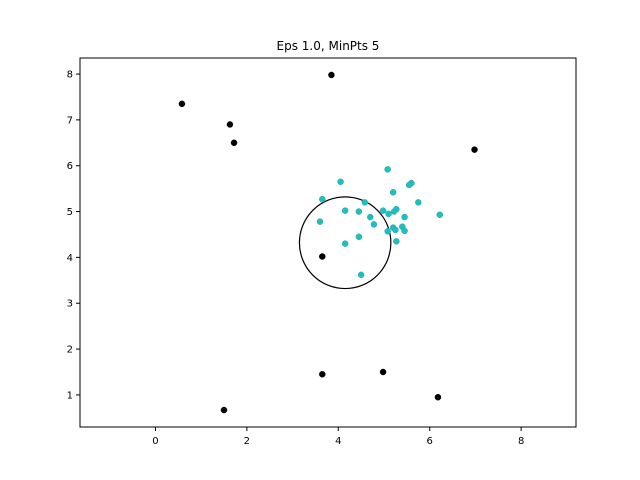  I want to click on y-tick-label: 7, so click(70, 120).